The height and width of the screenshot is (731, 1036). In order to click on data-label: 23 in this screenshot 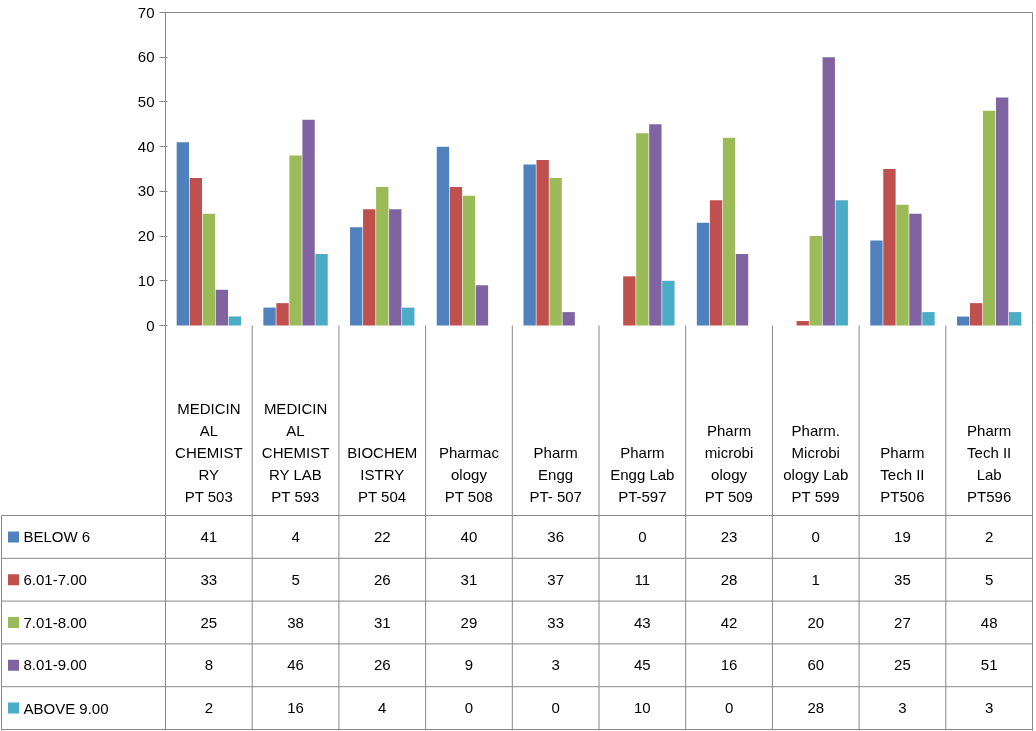, I will do `click(729, 536)`.